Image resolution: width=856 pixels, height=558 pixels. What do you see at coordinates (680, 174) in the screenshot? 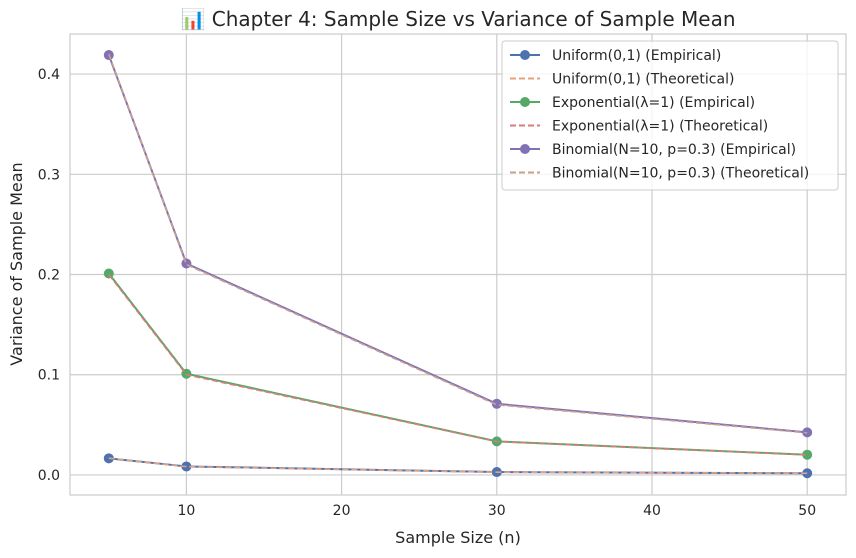
I see `legend-label: Binomial(N=10, p=0.3) (Theoretical)` at bounding box center [680, 174].